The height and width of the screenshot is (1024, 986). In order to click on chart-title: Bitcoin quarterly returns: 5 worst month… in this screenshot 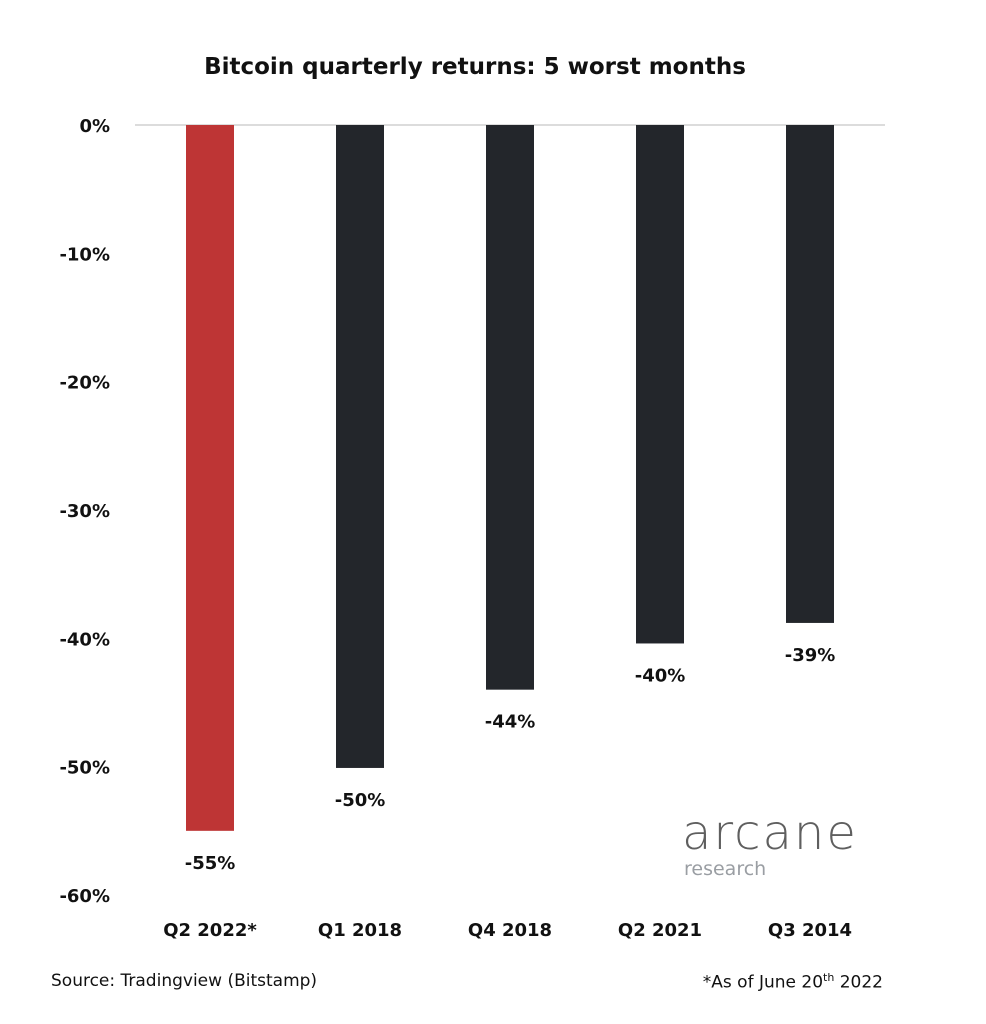, I will do `click(475, 67)`.